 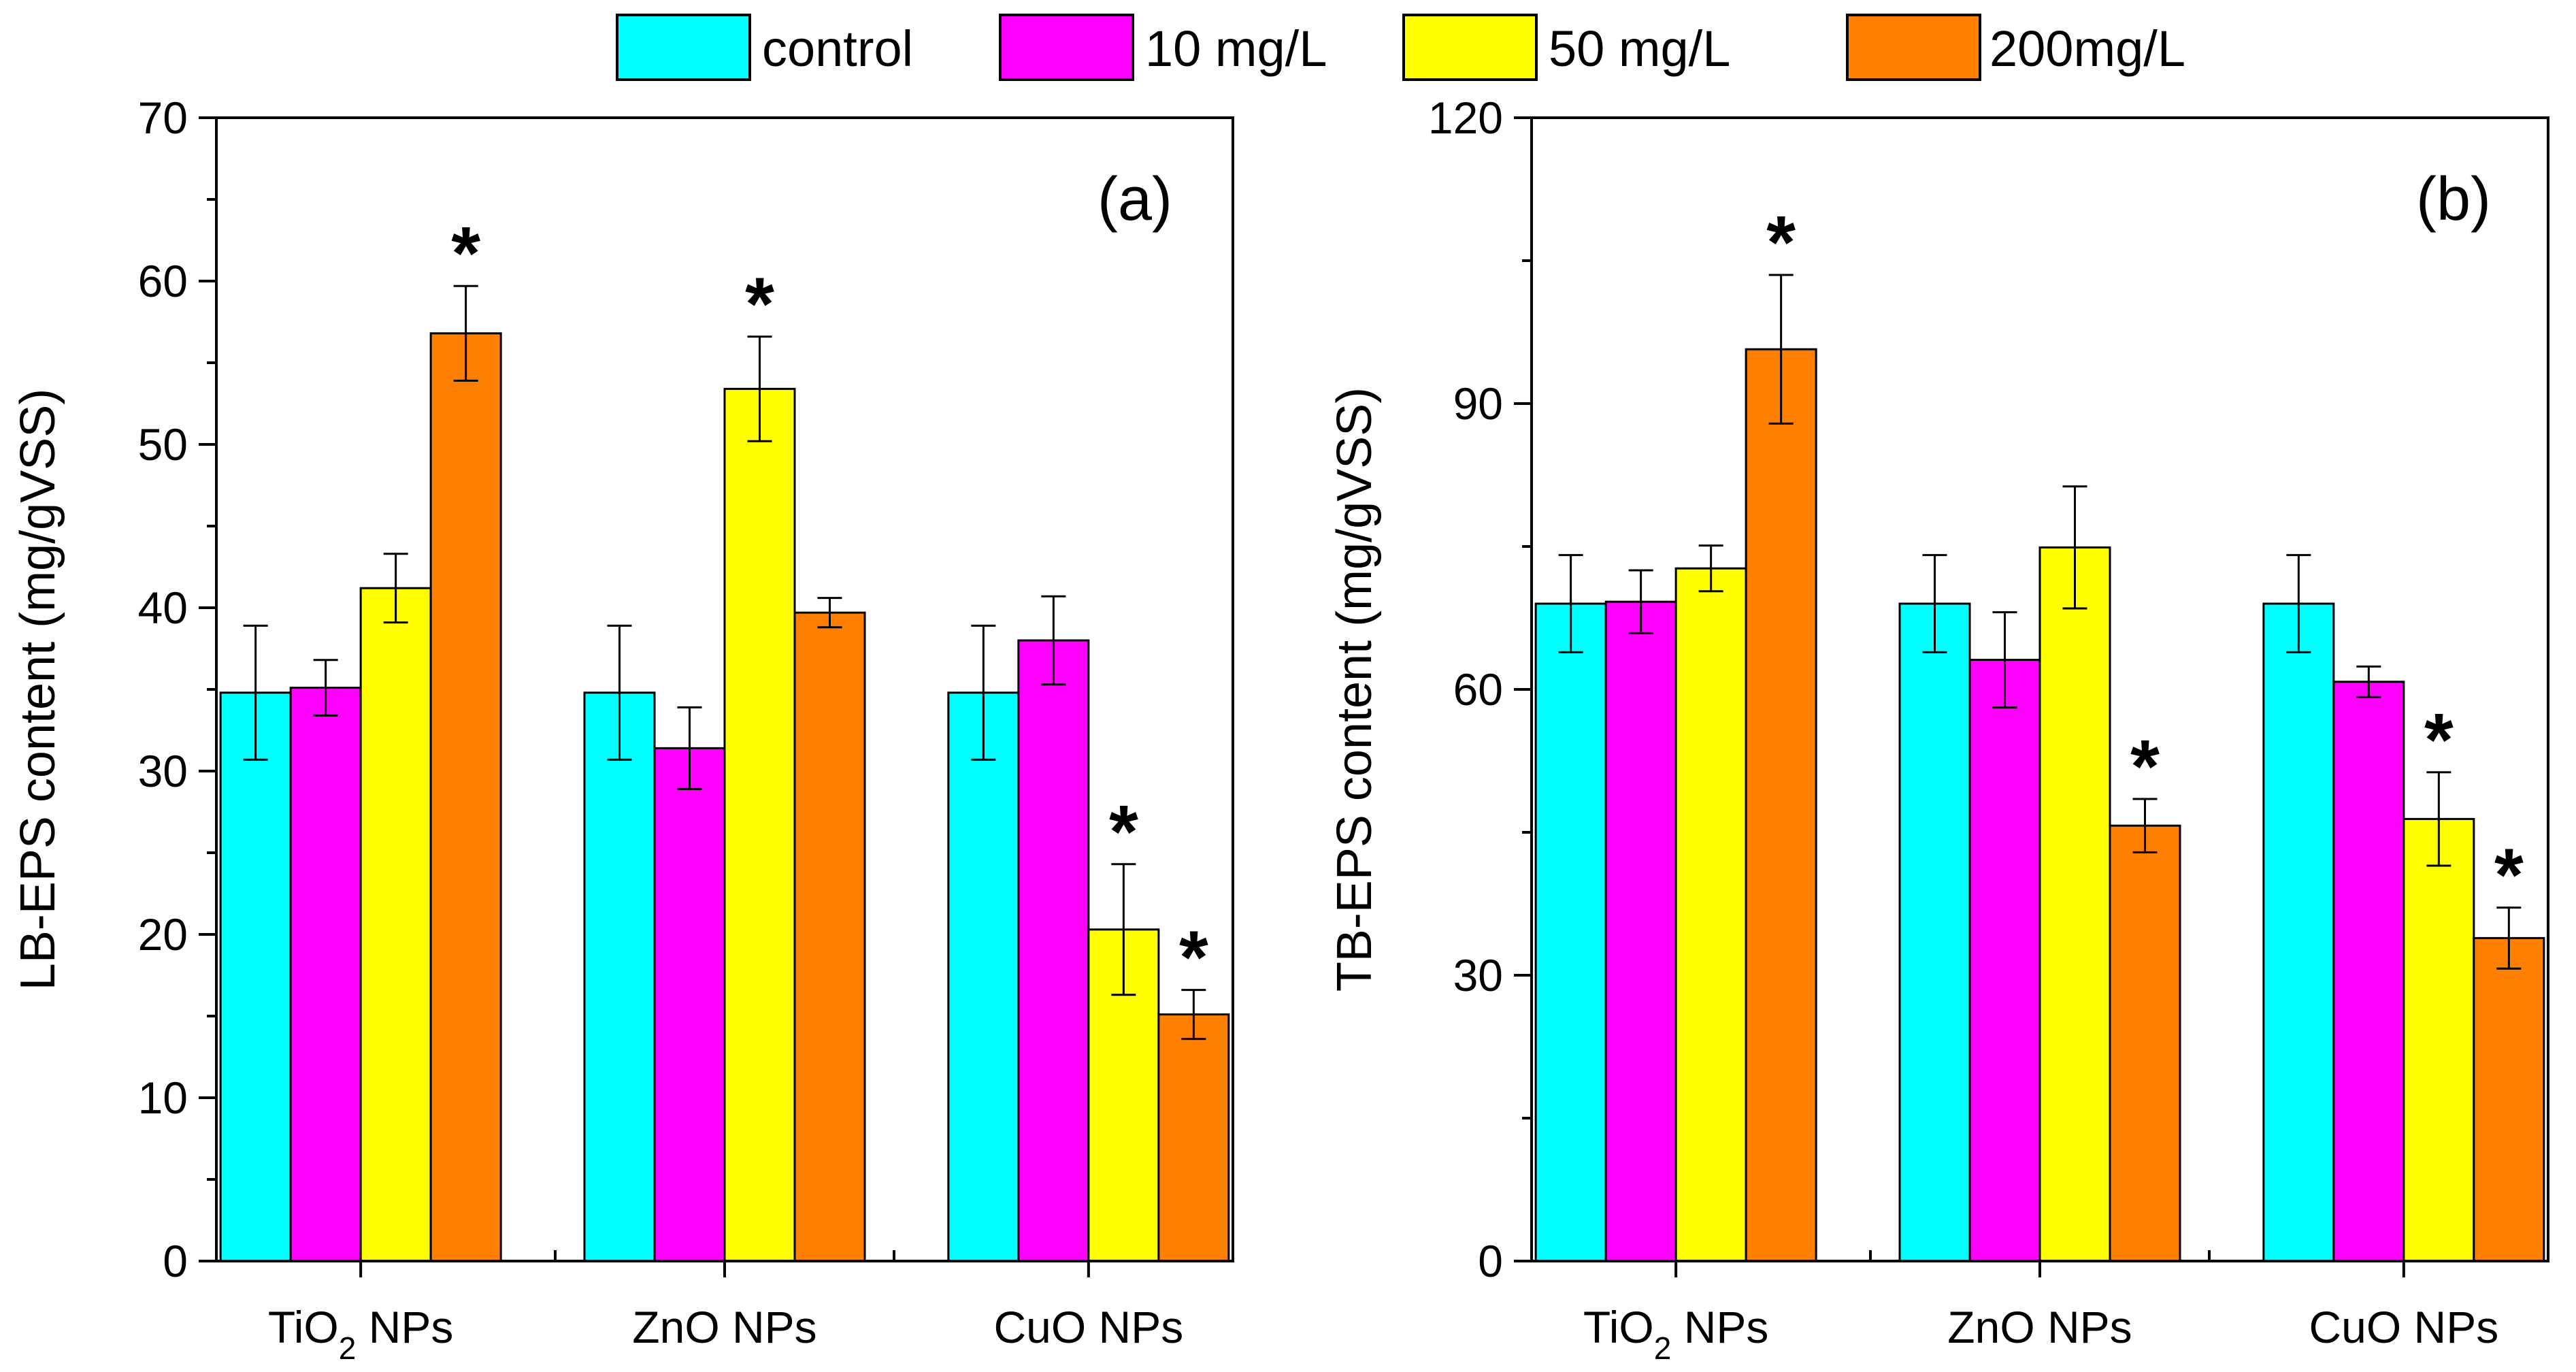 I want to click on legend-label-2: 10 mg/L, so click(x=1236, y=49).